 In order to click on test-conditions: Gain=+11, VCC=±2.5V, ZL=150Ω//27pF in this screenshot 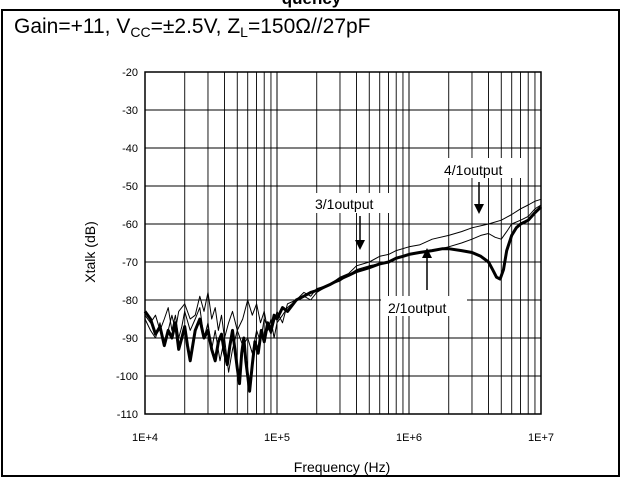, I will do `click(192, 27)`.